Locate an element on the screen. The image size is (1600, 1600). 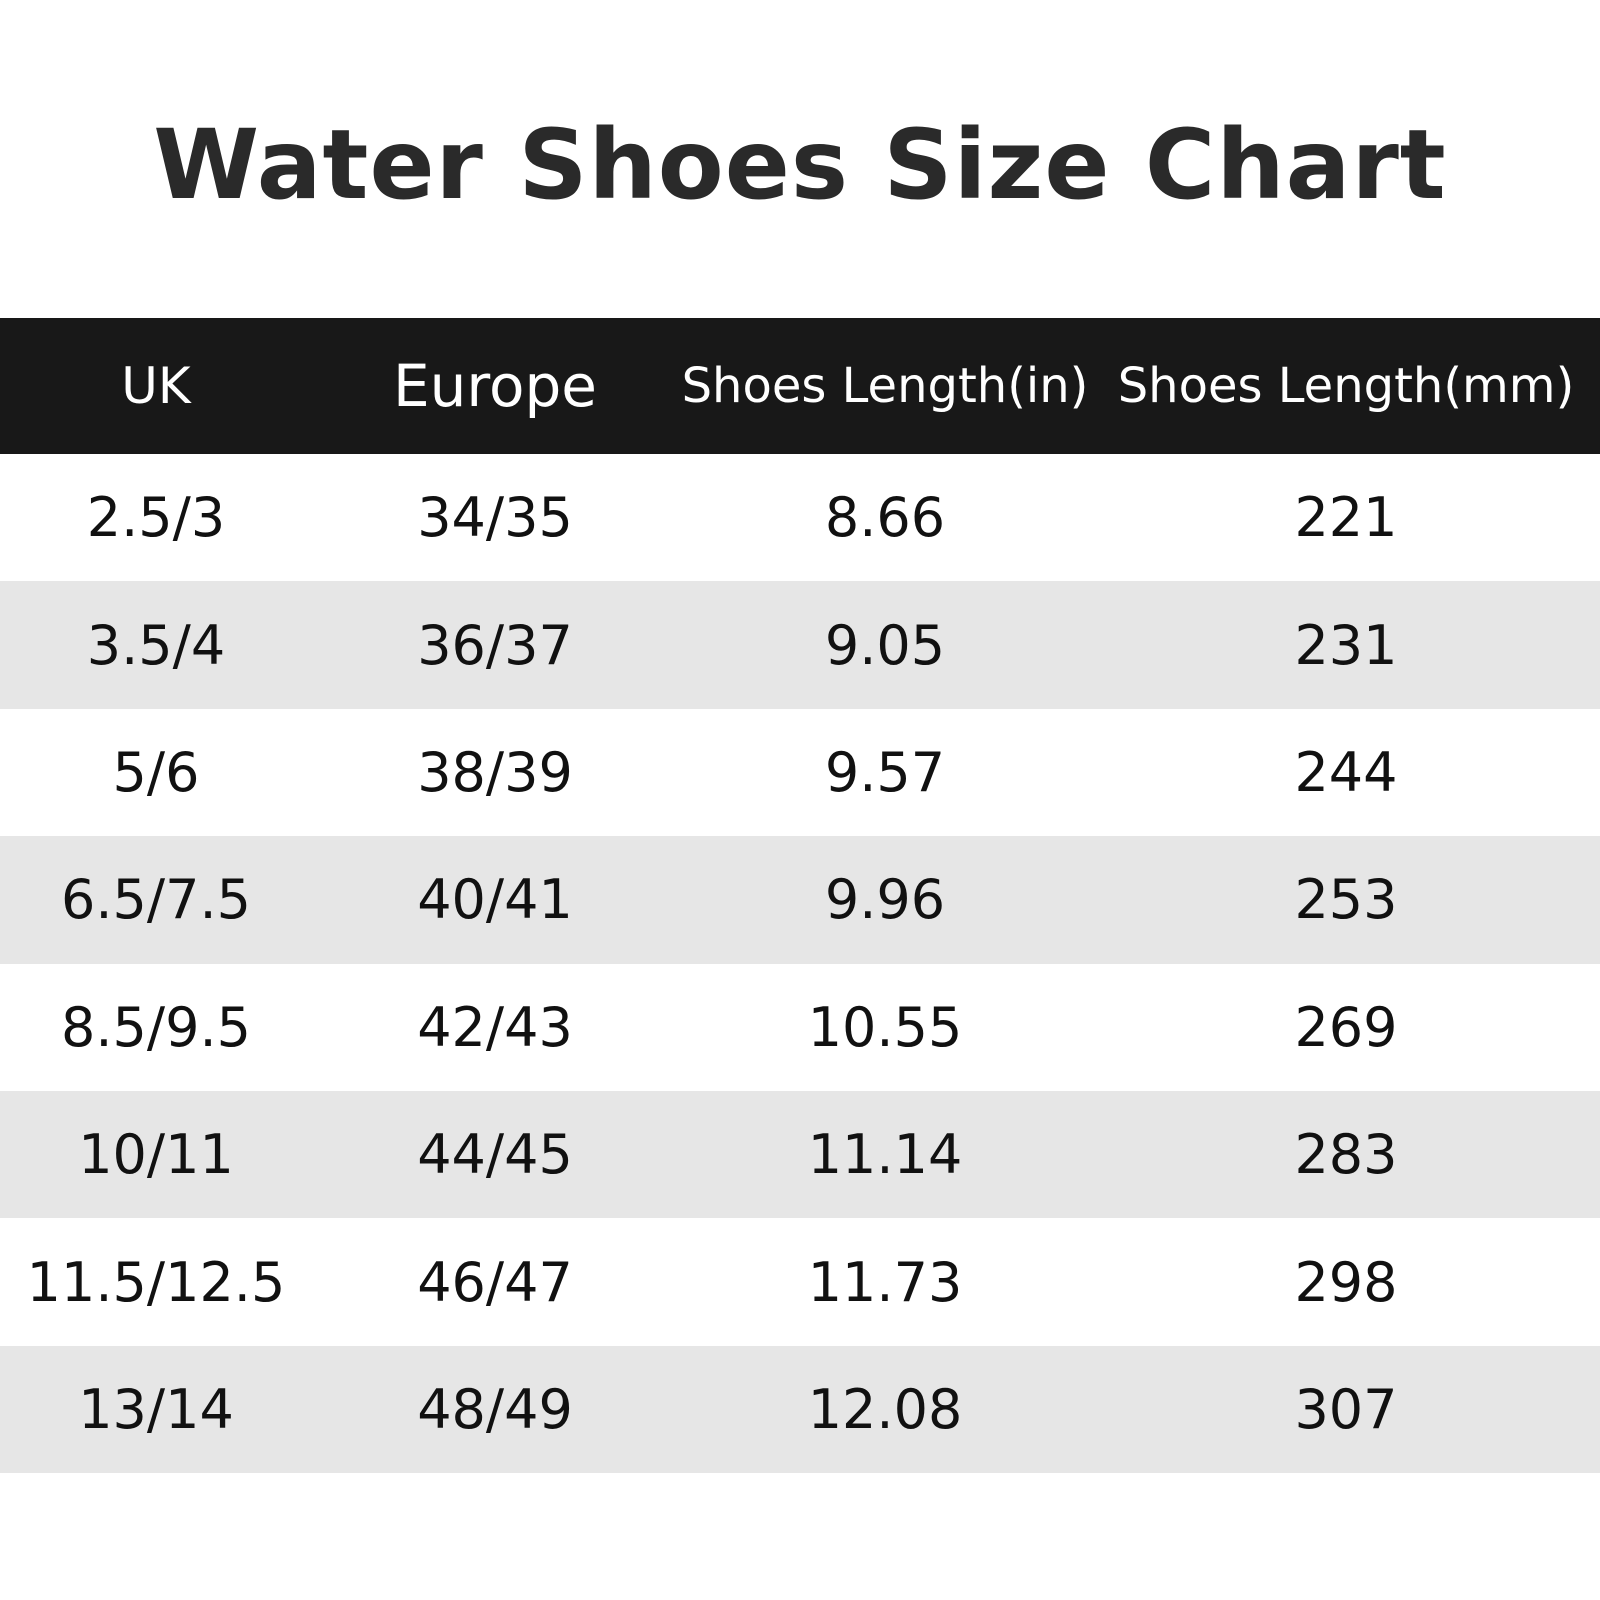
cell-length-in: 9.05 is located at coordinates (885, 645).